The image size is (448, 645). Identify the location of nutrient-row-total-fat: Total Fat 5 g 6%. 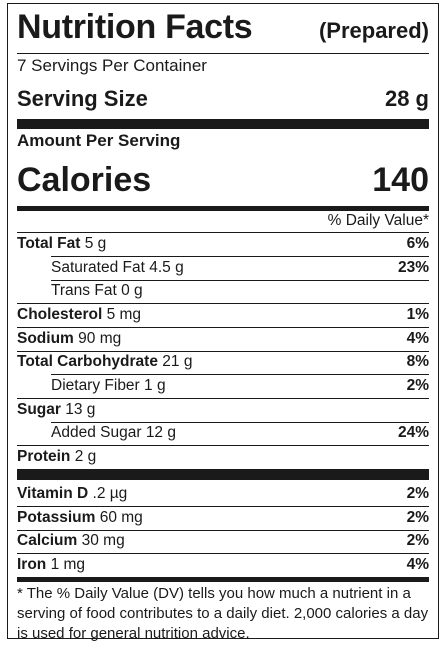
(223, 245).